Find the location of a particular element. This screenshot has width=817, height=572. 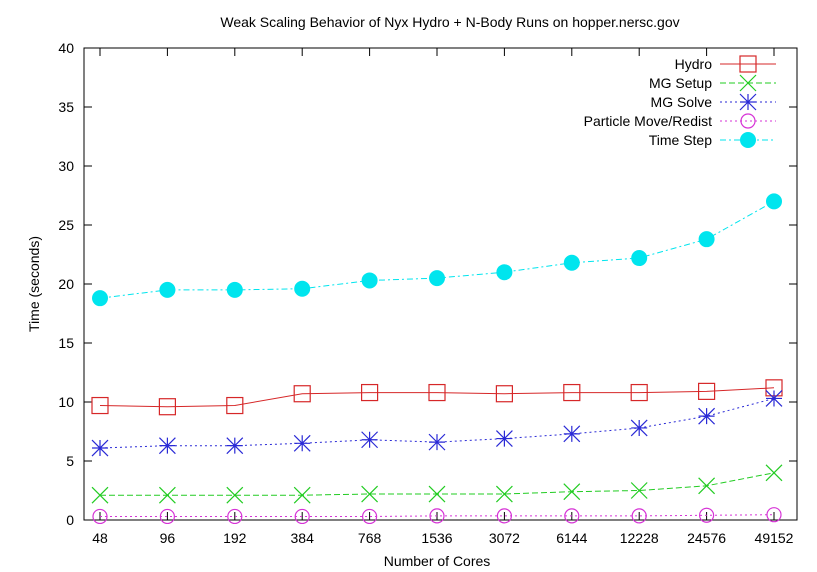

legend-label: Time Step is located at coordinates (680, 140).